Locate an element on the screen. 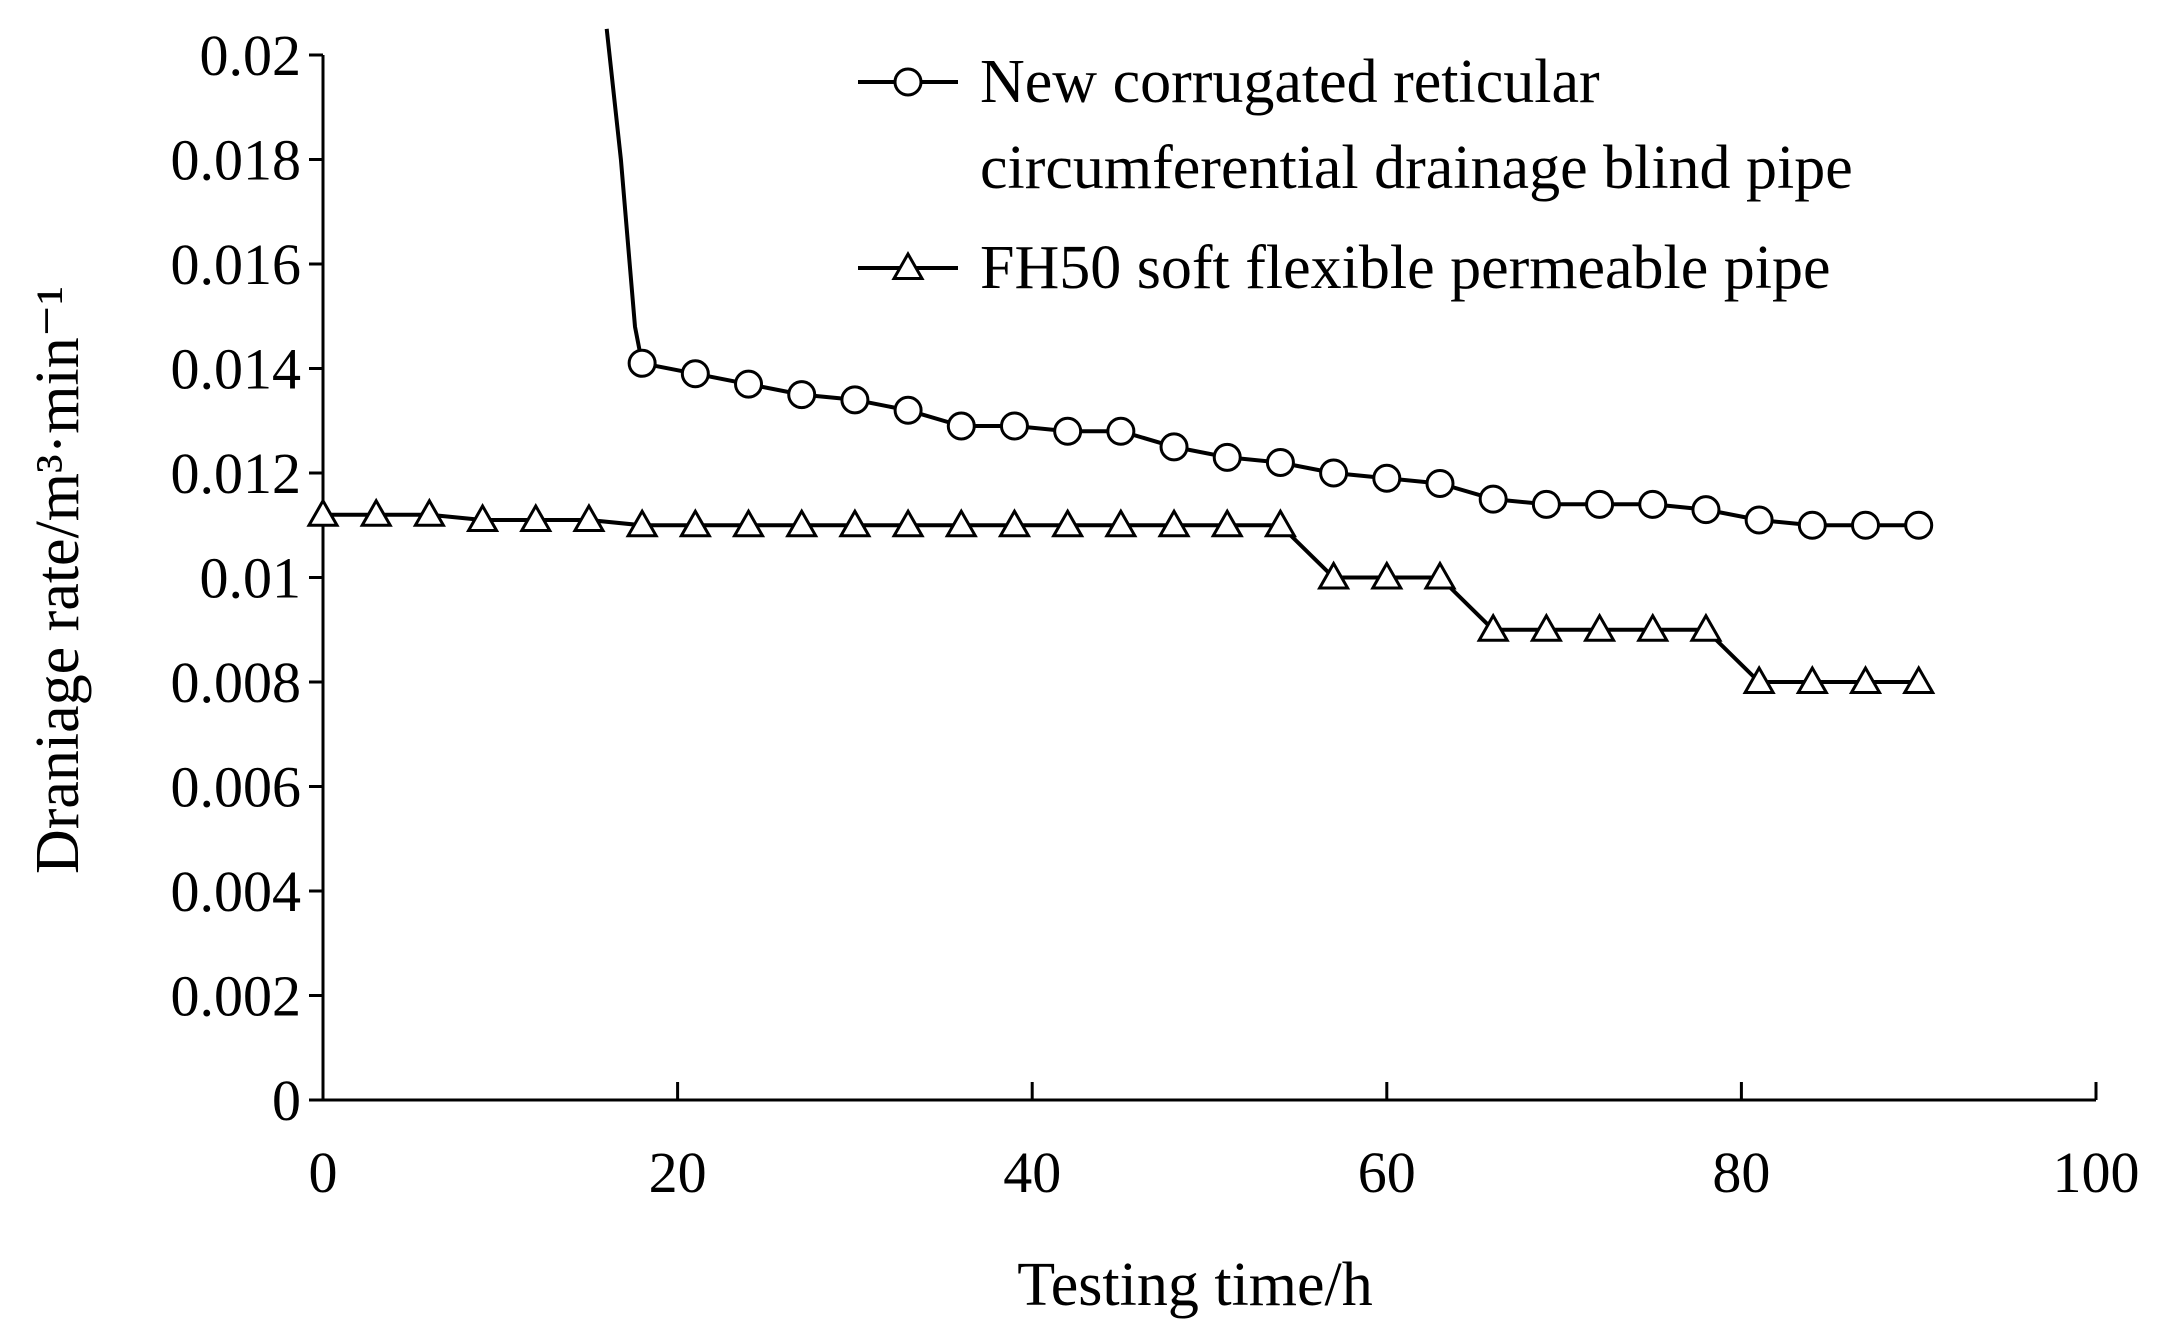 The width and height of the screenshot is (2161, 1337). y-tick-label: 0.006 is located at coordinates (236, 787).